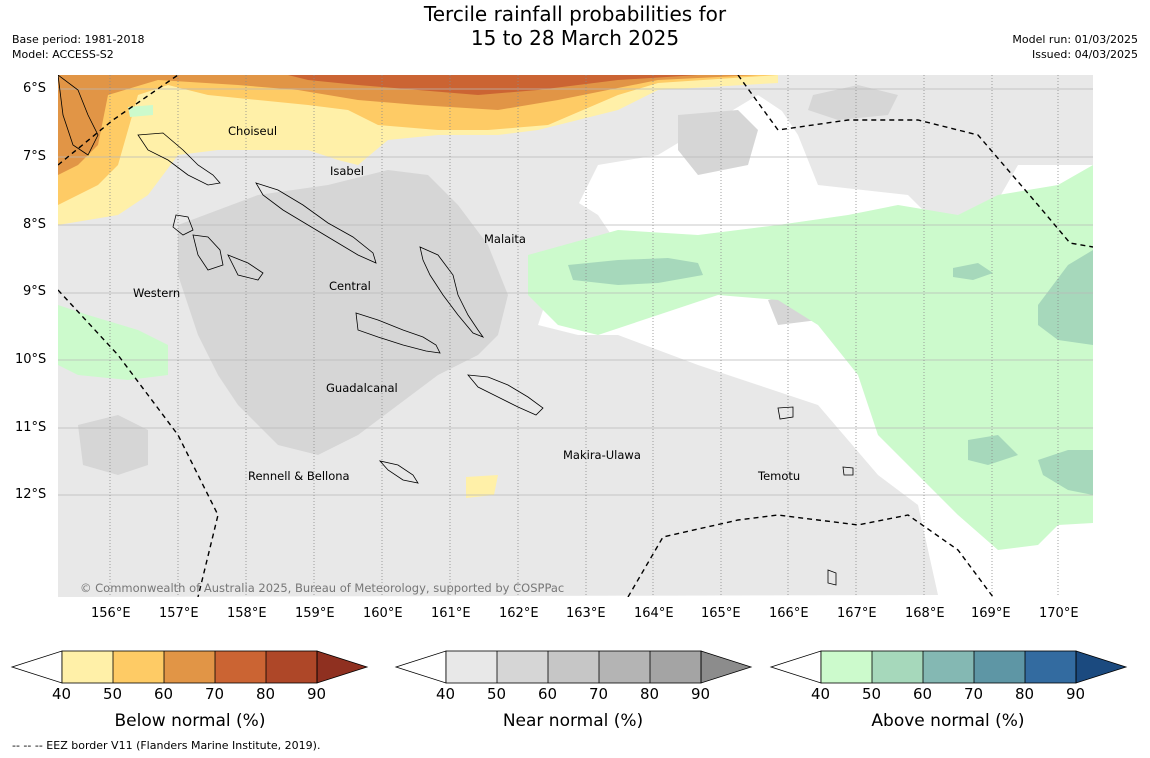 This screenshot has width=1150, height=758. What do you see at coordinates (78, 47) in the screenshot?
I see `meta-left: Base period: 1981-2018 Model: ACCESS-S2` at bounding box center [78, 47].